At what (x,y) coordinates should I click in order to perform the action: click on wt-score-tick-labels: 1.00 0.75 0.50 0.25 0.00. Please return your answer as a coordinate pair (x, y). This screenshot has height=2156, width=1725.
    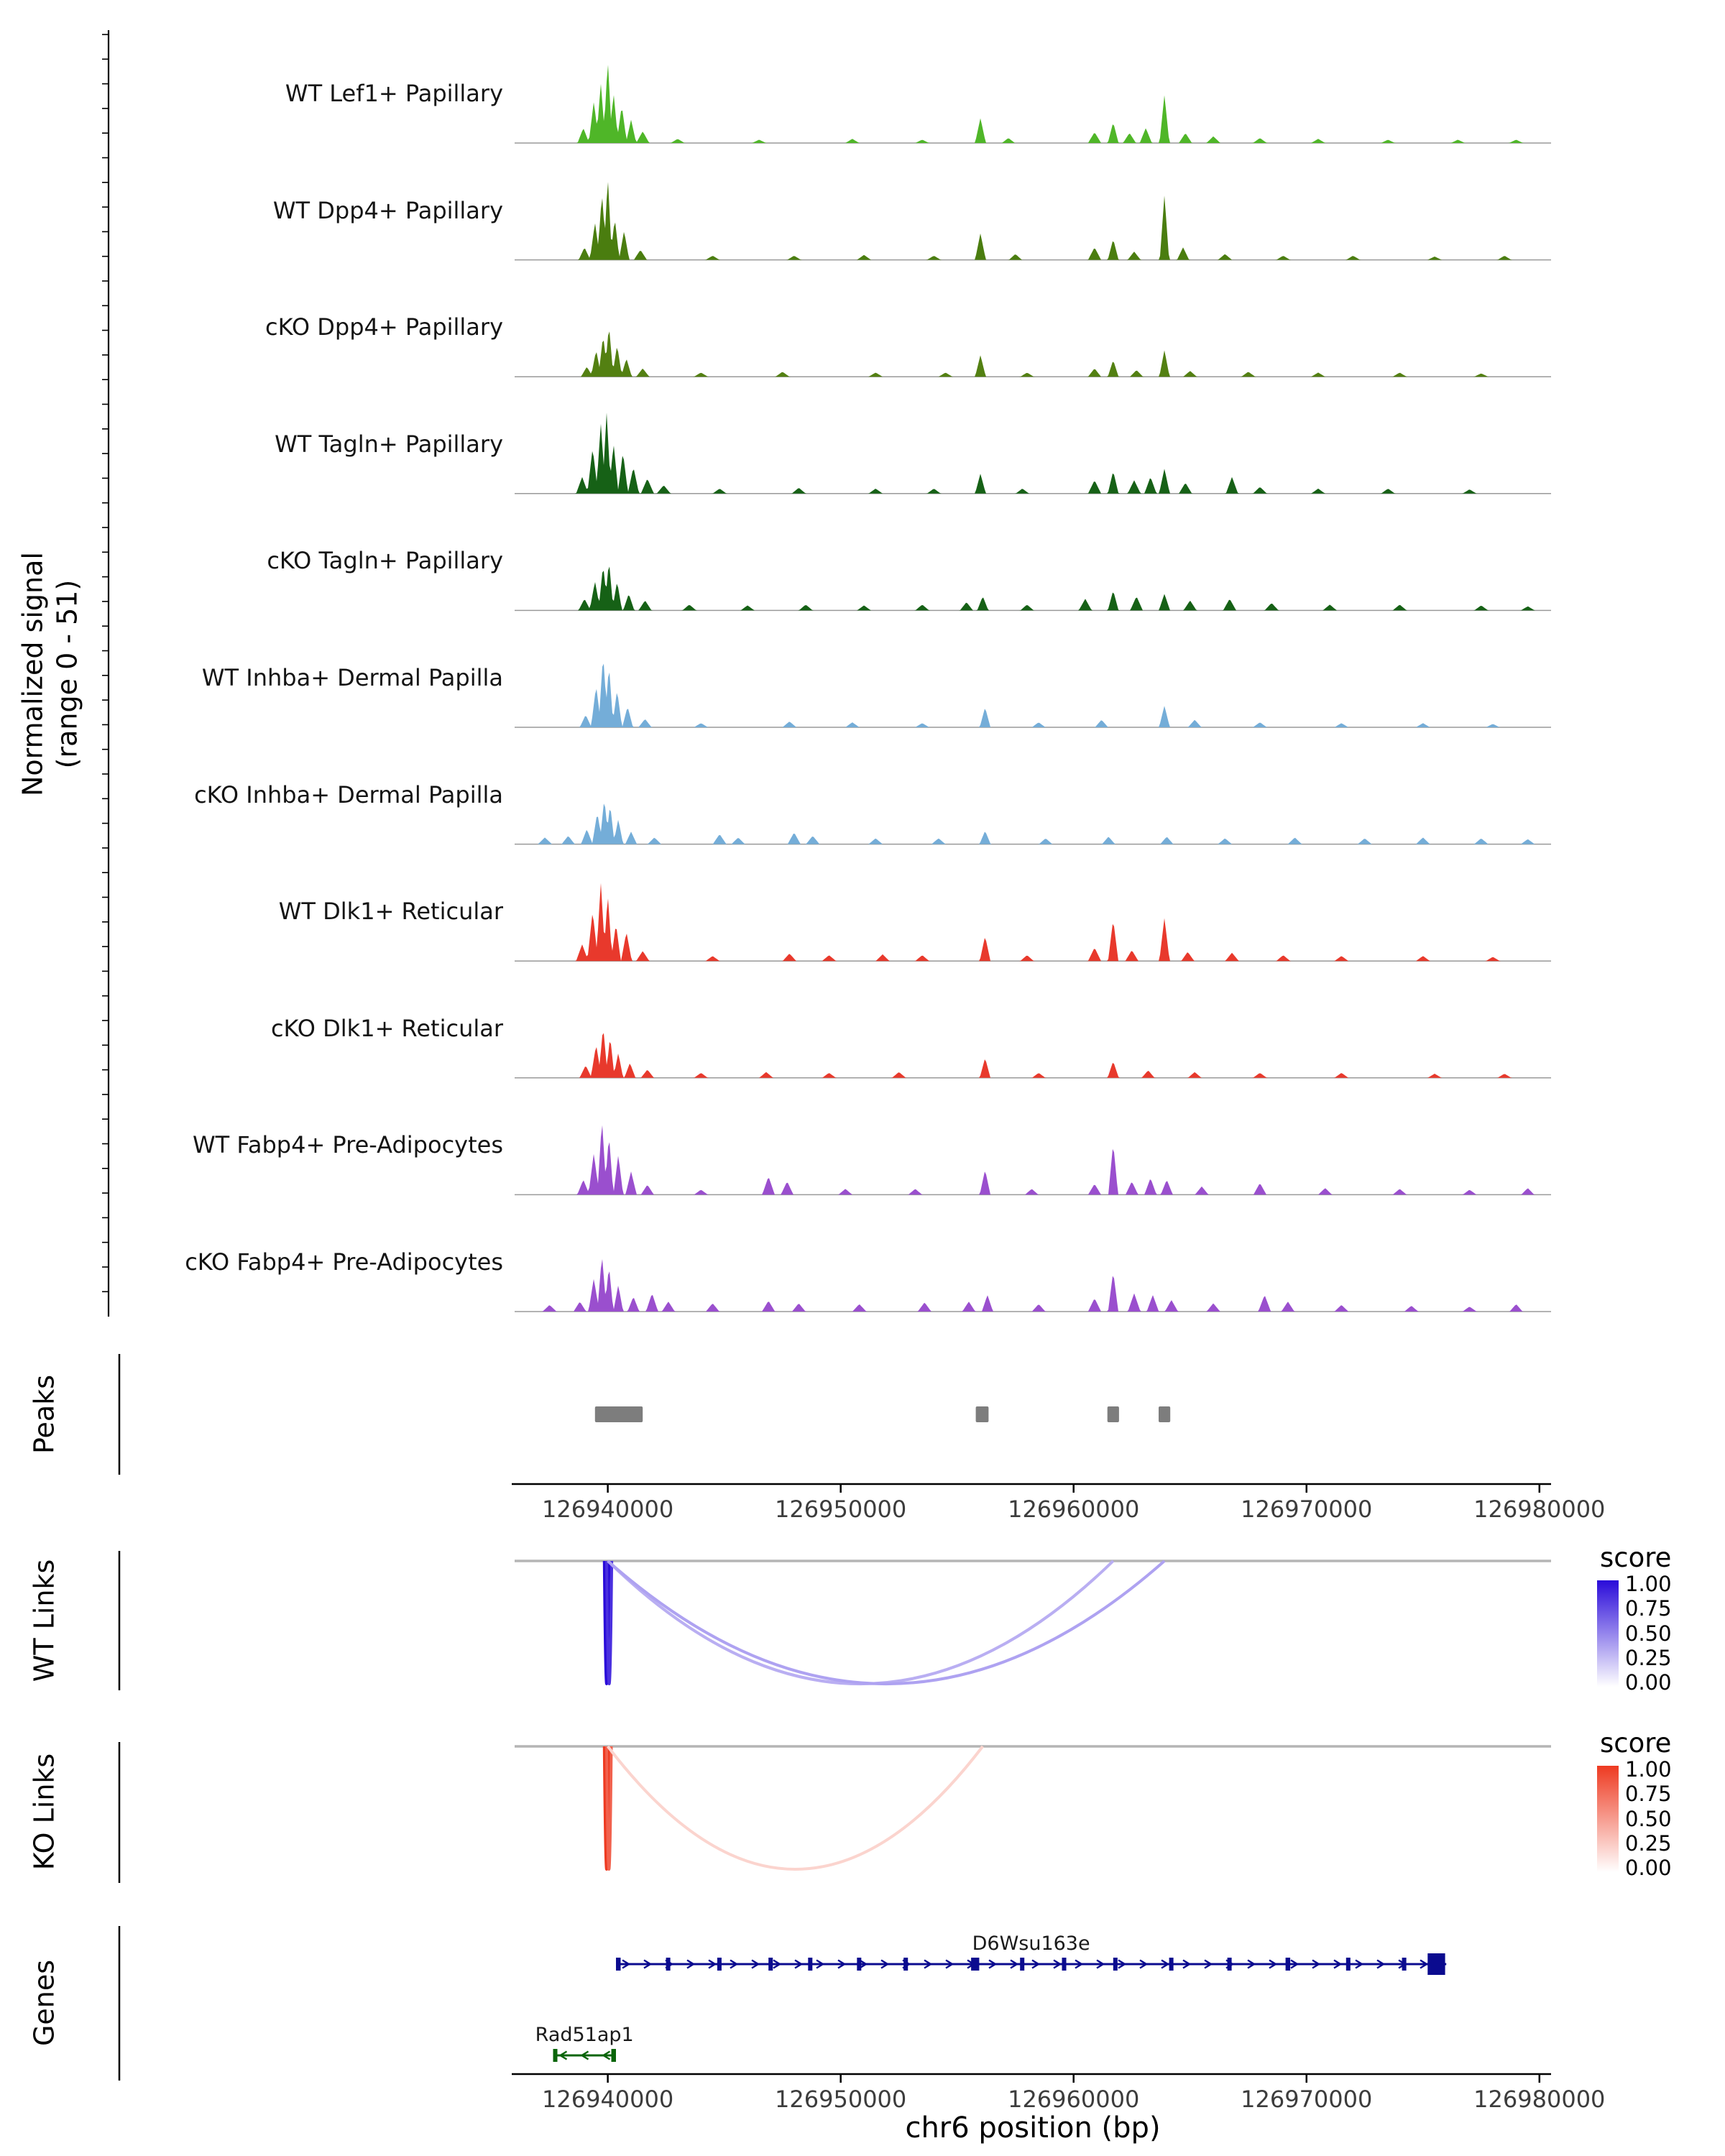
    Looking at the image, I should click on (1648, 1633).